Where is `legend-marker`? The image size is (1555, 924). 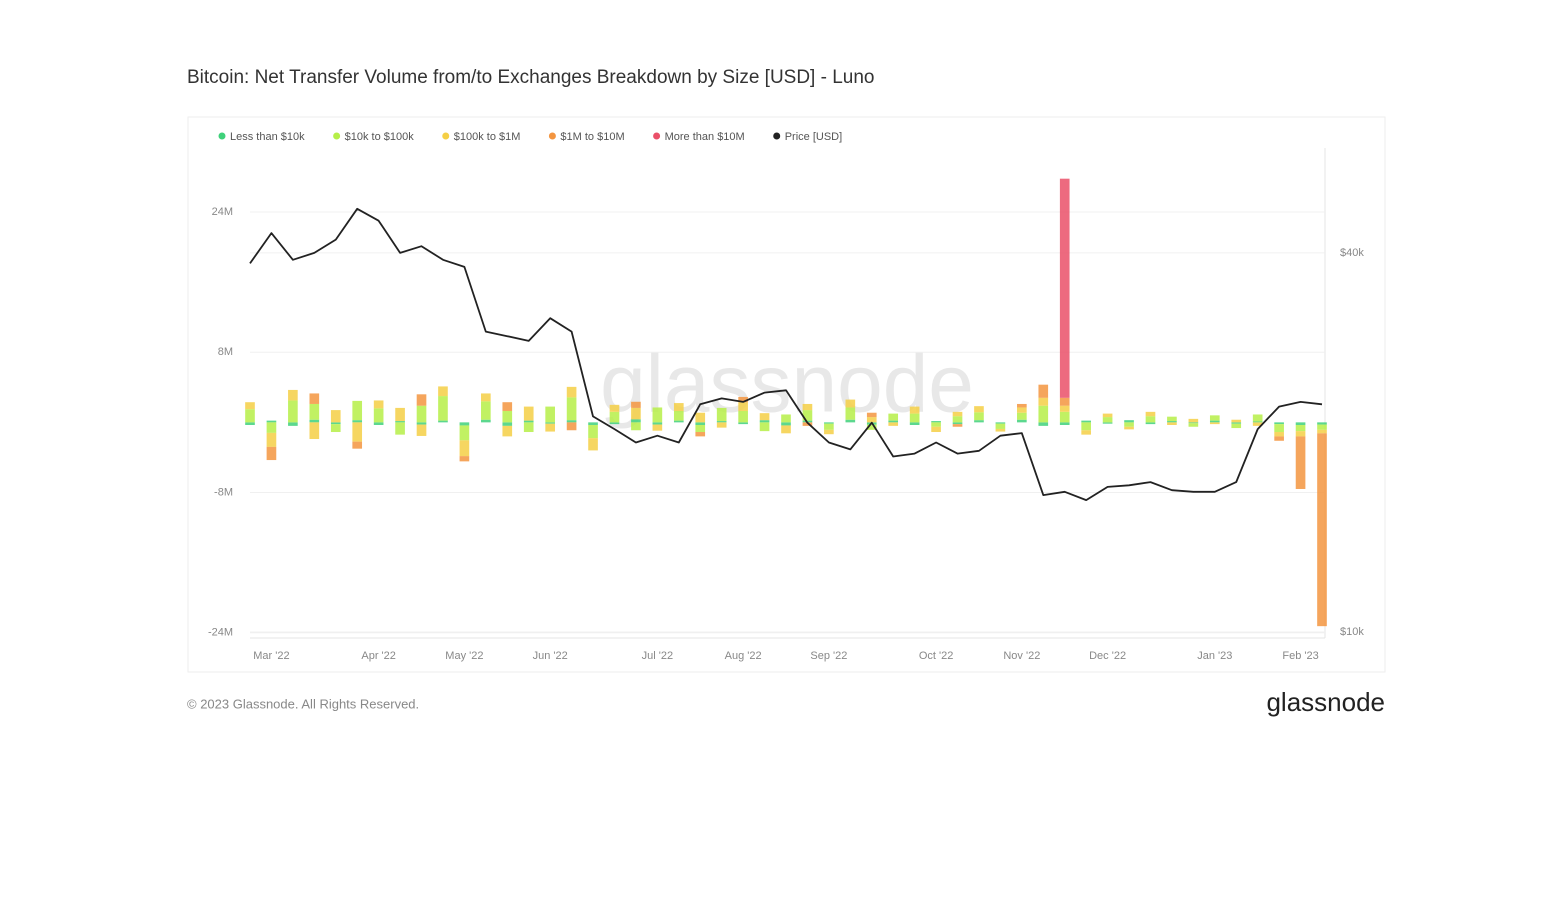 legend-marker is located at coordinates (552, 136).